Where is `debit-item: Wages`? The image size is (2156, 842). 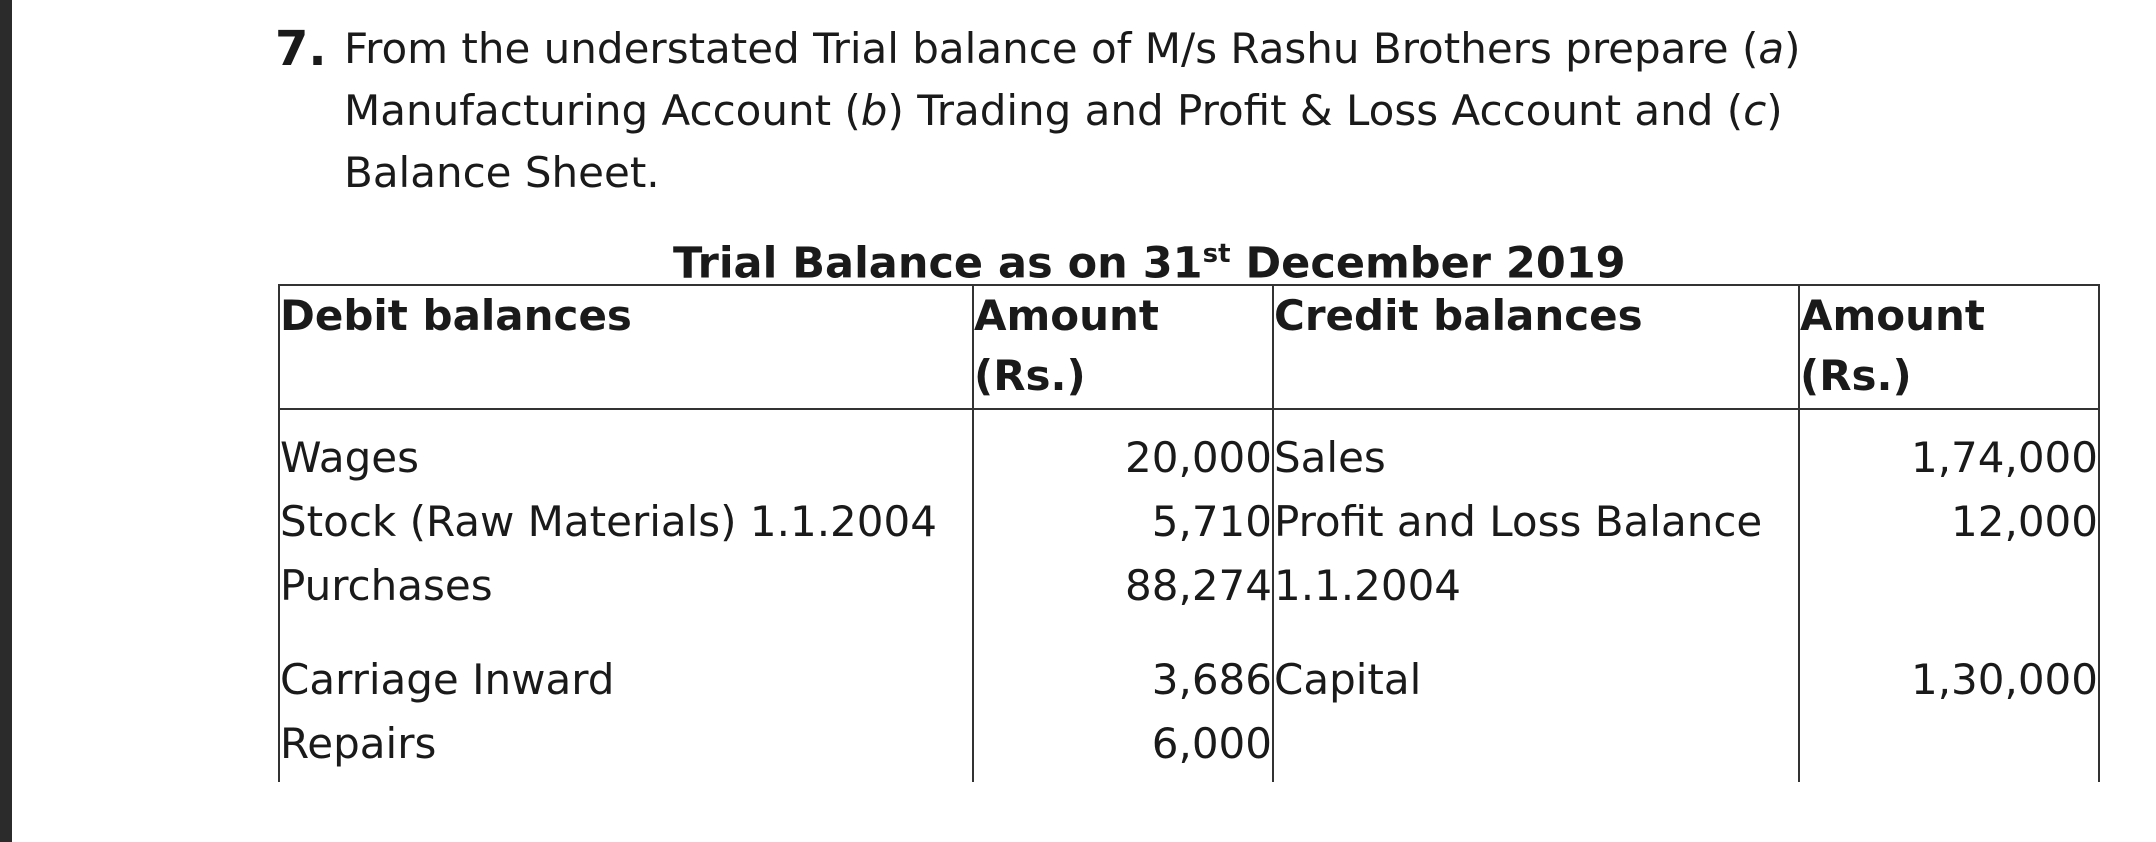 debit-item: Wages is located at coordinates (626, 449).